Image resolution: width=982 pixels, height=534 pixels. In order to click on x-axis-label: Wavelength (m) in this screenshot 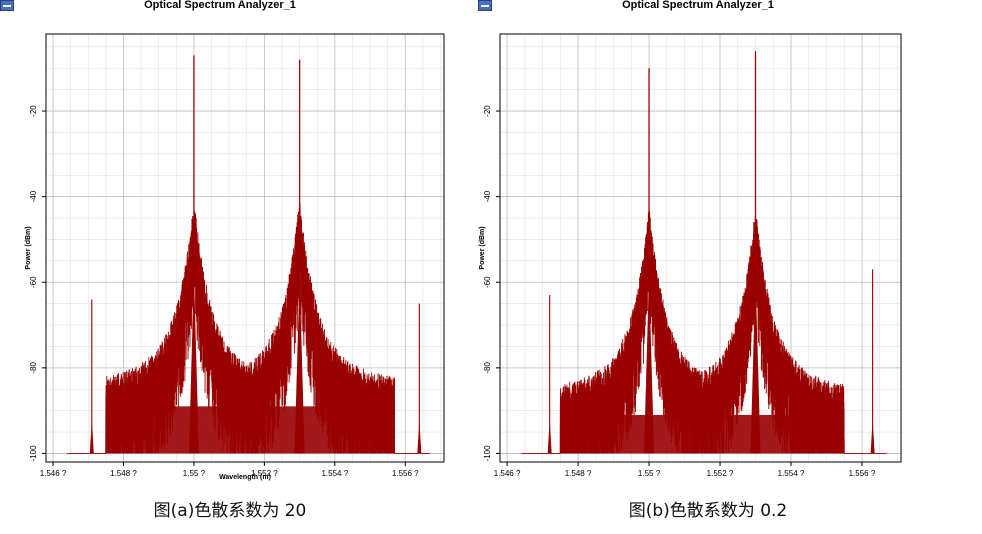, I will do `click(245, 477)`.